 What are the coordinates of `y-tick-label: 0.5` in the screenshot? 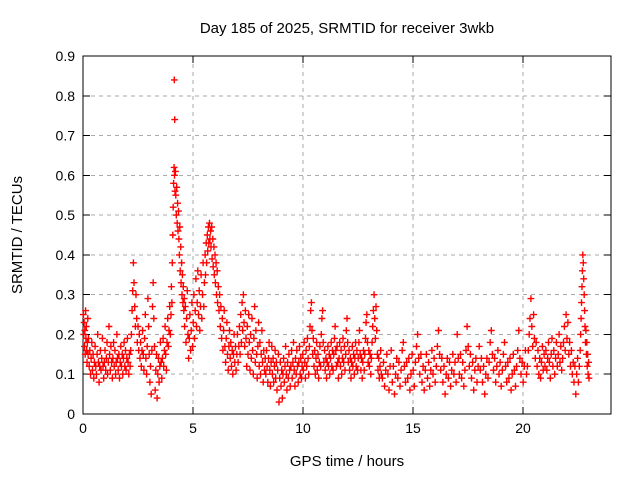 It's located at (66, 215).